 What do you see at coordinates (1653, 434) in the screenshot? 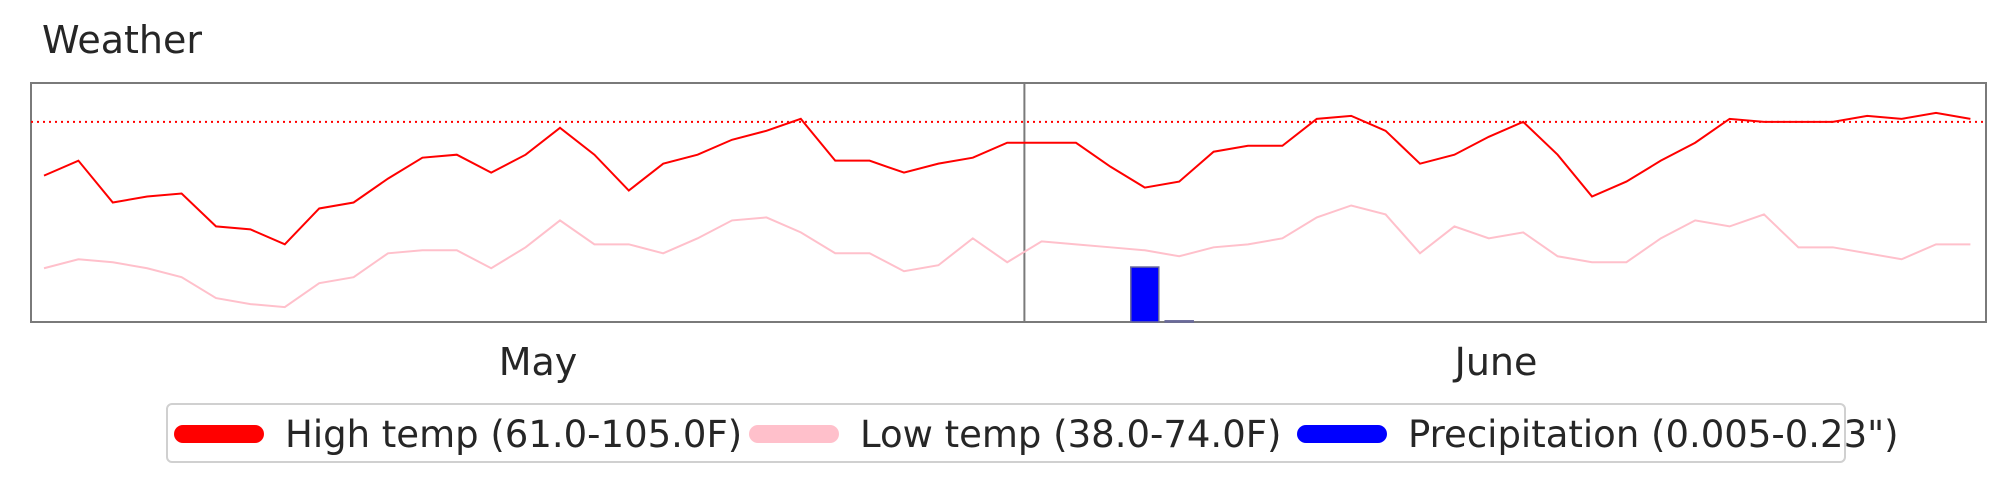
I see `legend-label-precipitation: Precipitation (0.005-0.23")` at bounding box center [1653, 434].